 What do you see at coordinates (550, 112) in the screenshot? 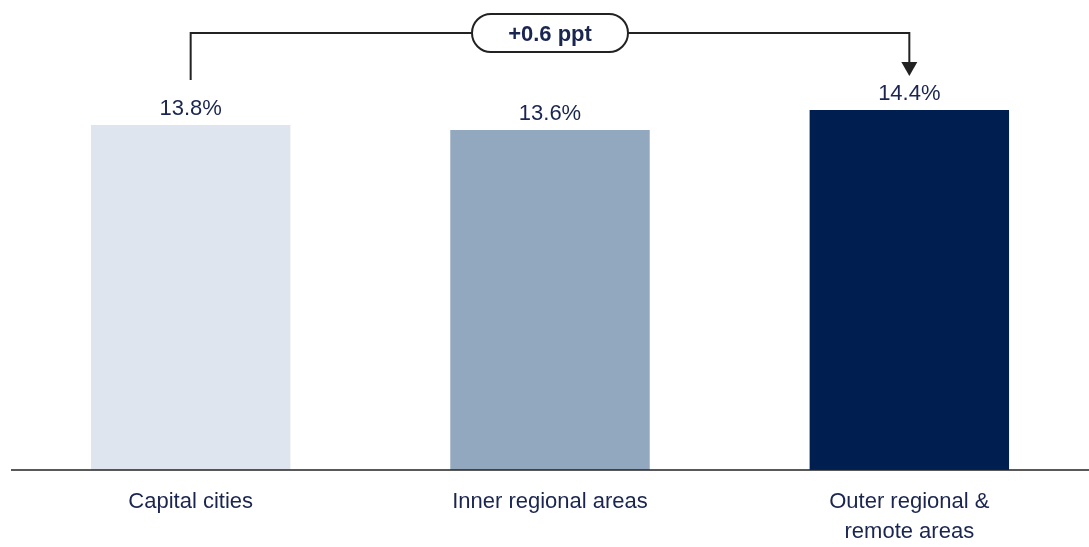
I see `data-label: 13.6%` at bounding box center [550, 112].